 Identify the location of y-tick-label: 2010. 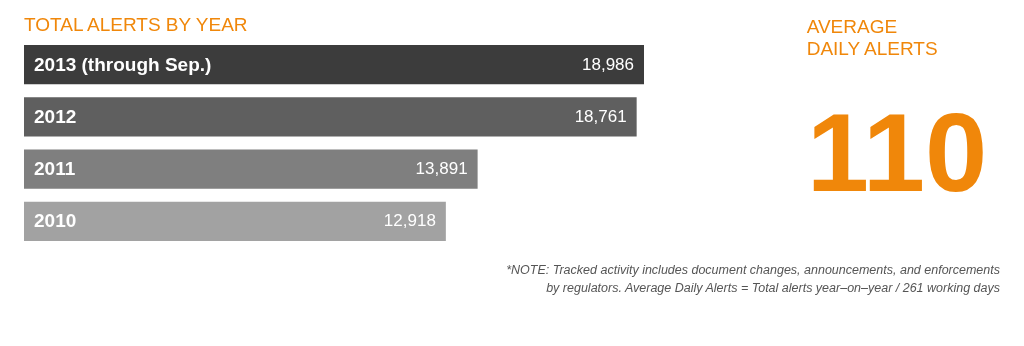
(55, 221).